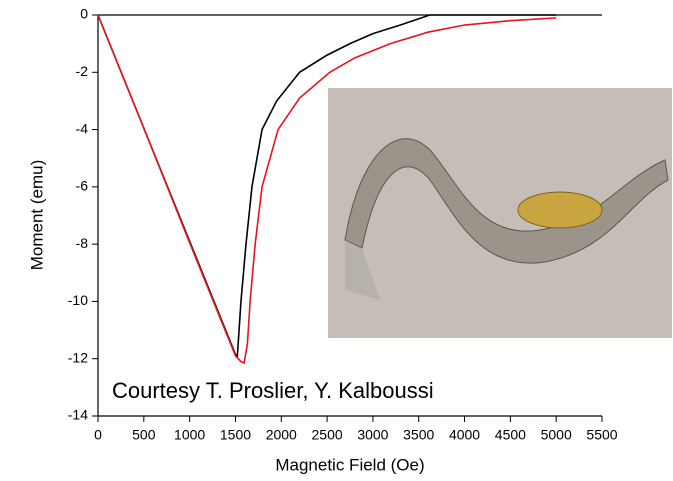  I want to click on x-tick-label: 3000, so click(372, 435).